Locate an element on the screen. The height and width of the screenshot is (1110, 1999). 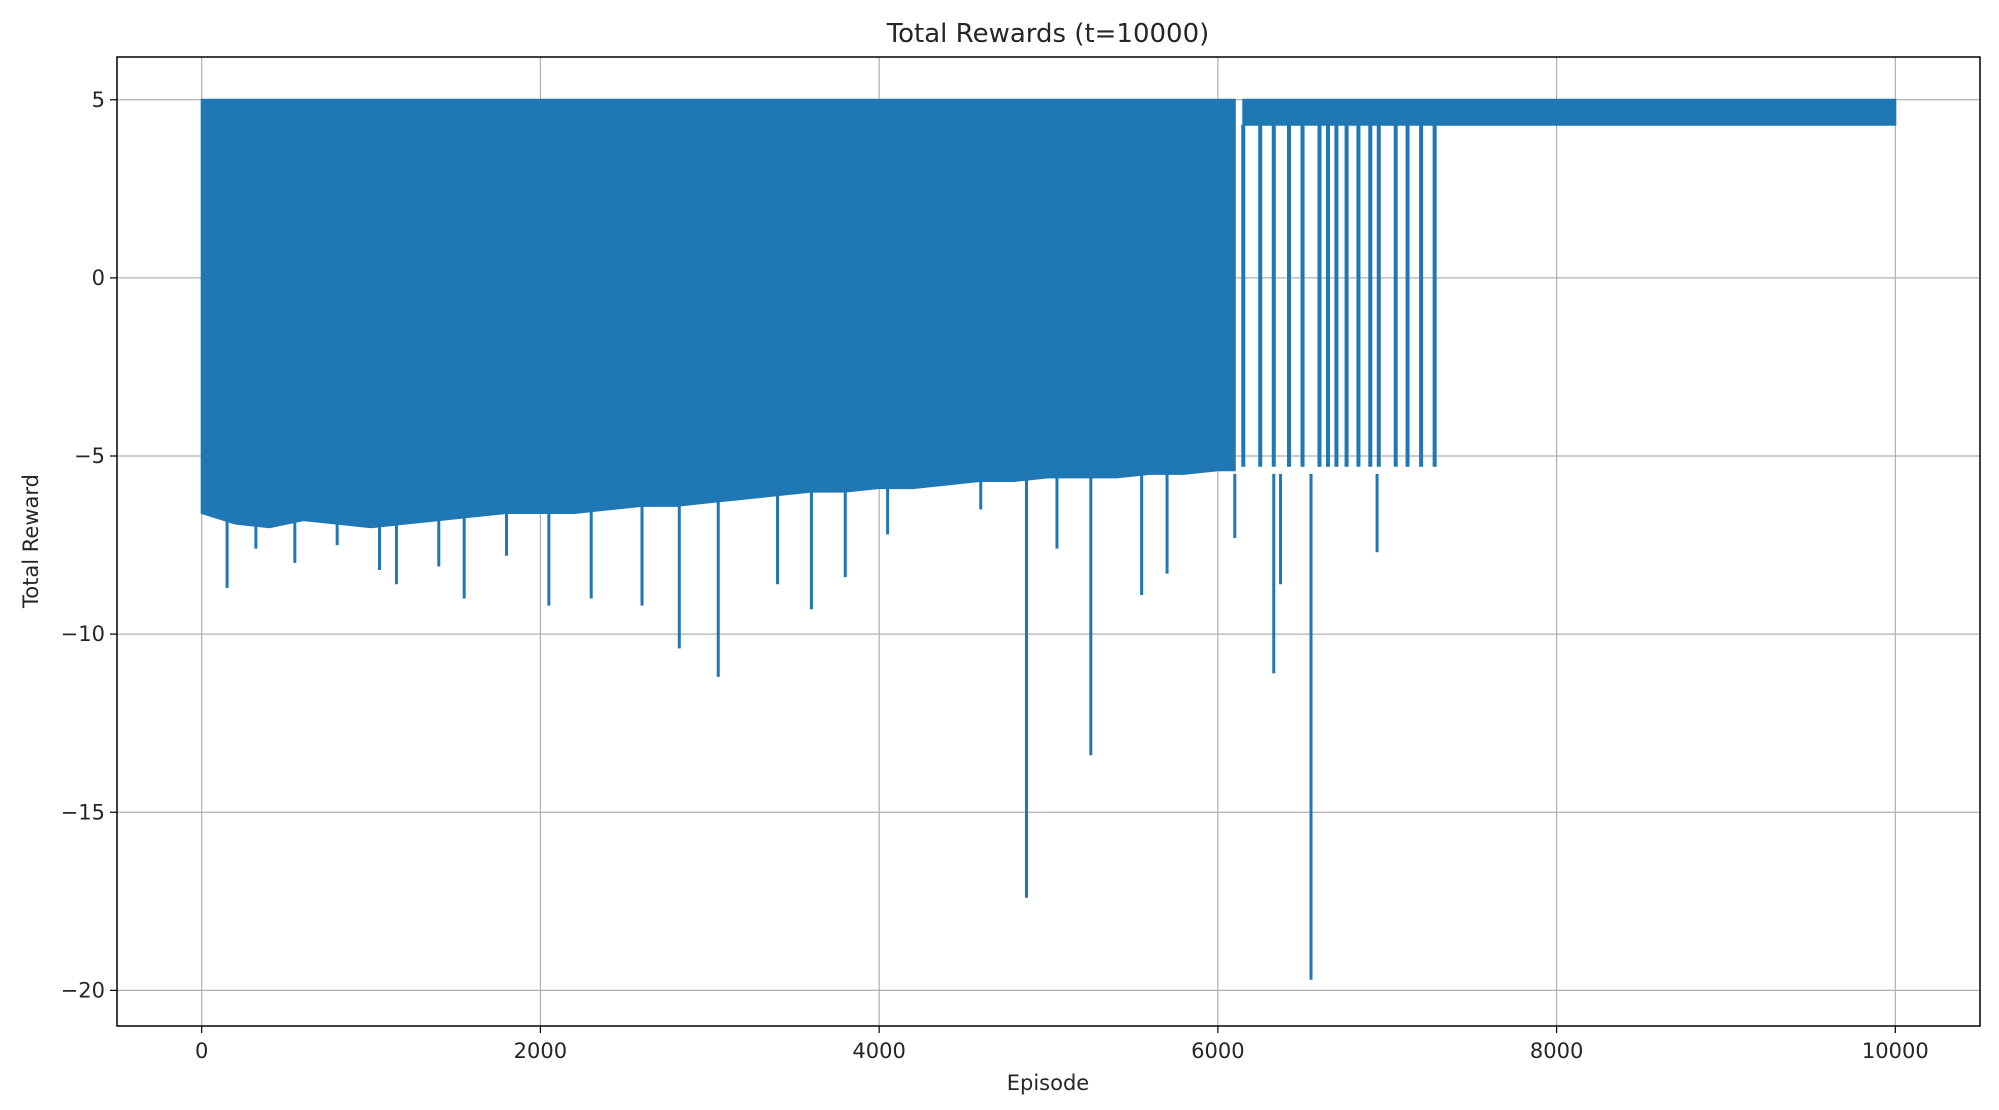
x-tick-label: 0 is located at coordinates (201, 1051).